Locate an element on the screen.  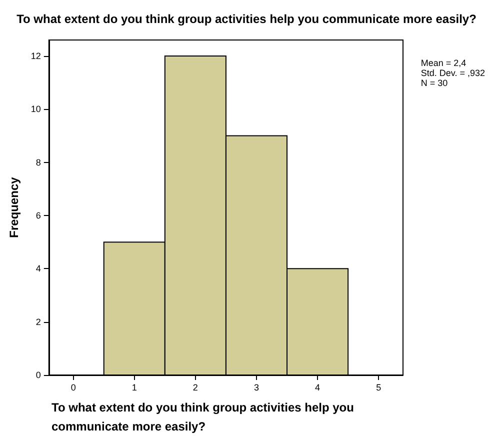
y-tick-label: 4 is located at coordinates (38, 269).